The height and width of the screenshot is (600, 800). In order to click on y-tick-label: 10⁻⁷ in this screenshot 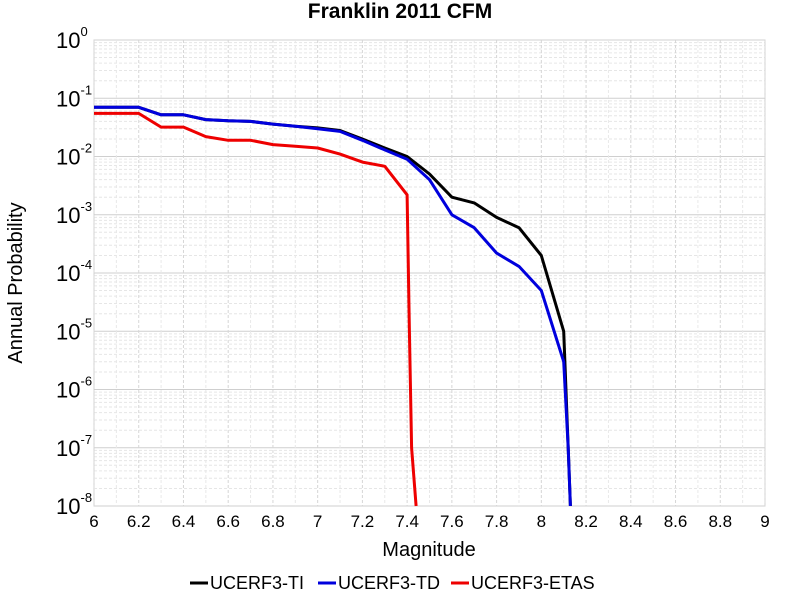, I will do `click(74, 446)`.